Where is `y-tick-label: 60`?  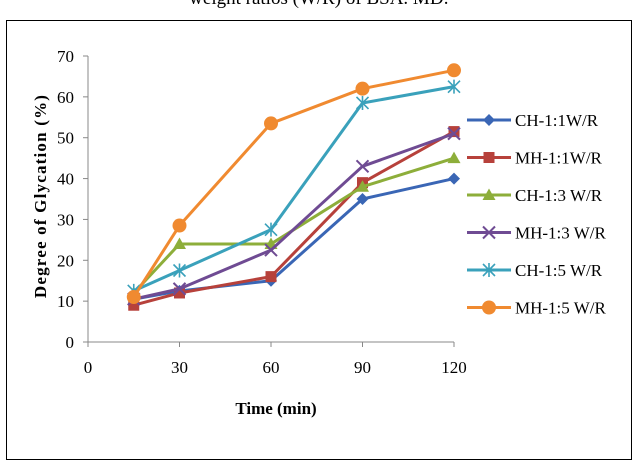
y-tick-label: 60 is located at coordinates (65, 97).